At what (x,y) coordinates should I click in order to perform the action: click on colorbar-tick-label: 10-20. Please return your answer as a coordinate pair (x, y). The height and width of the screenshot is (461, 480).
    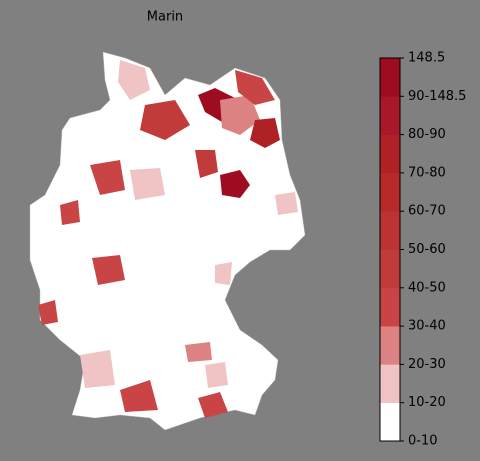
    Looking at the image, I should click on (427, 402).